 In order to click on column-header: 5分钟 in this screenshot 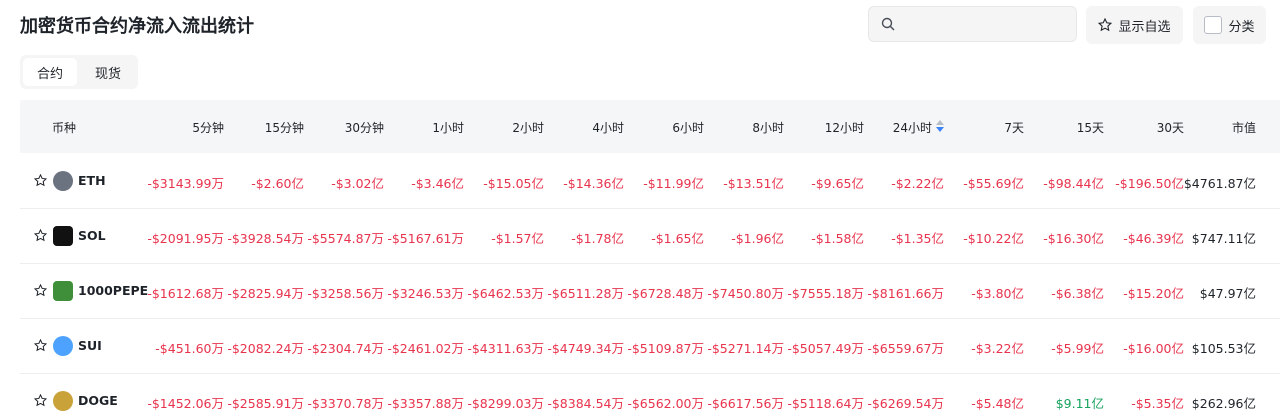, I will do `click(208, 128)`.